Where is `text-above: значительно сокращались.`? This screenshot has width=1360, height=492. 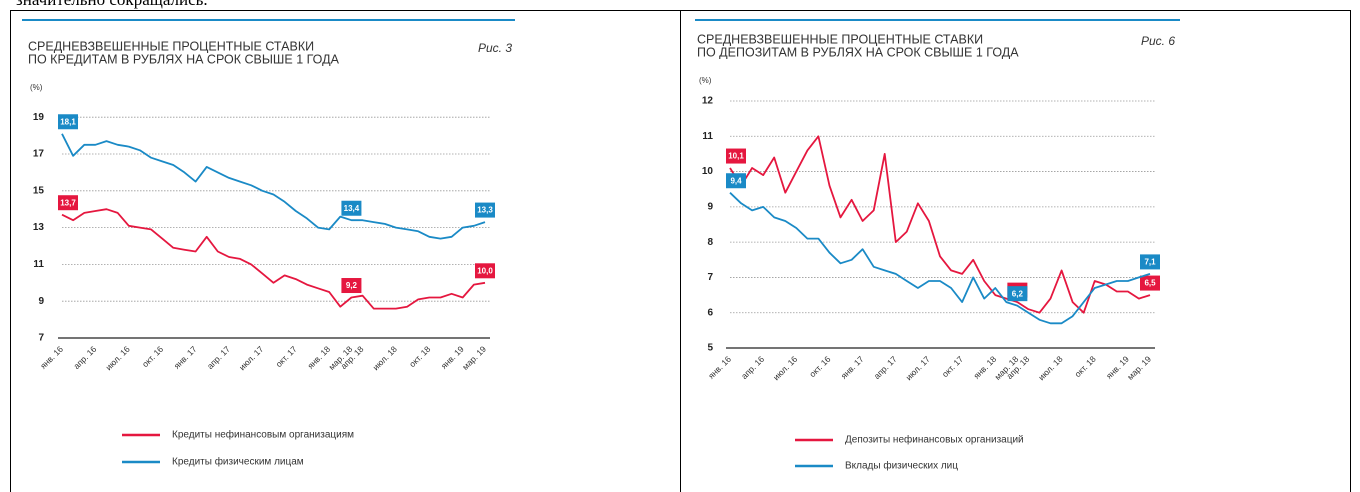
text-above: значительно сокращались. is located at coordinates (112, 4).